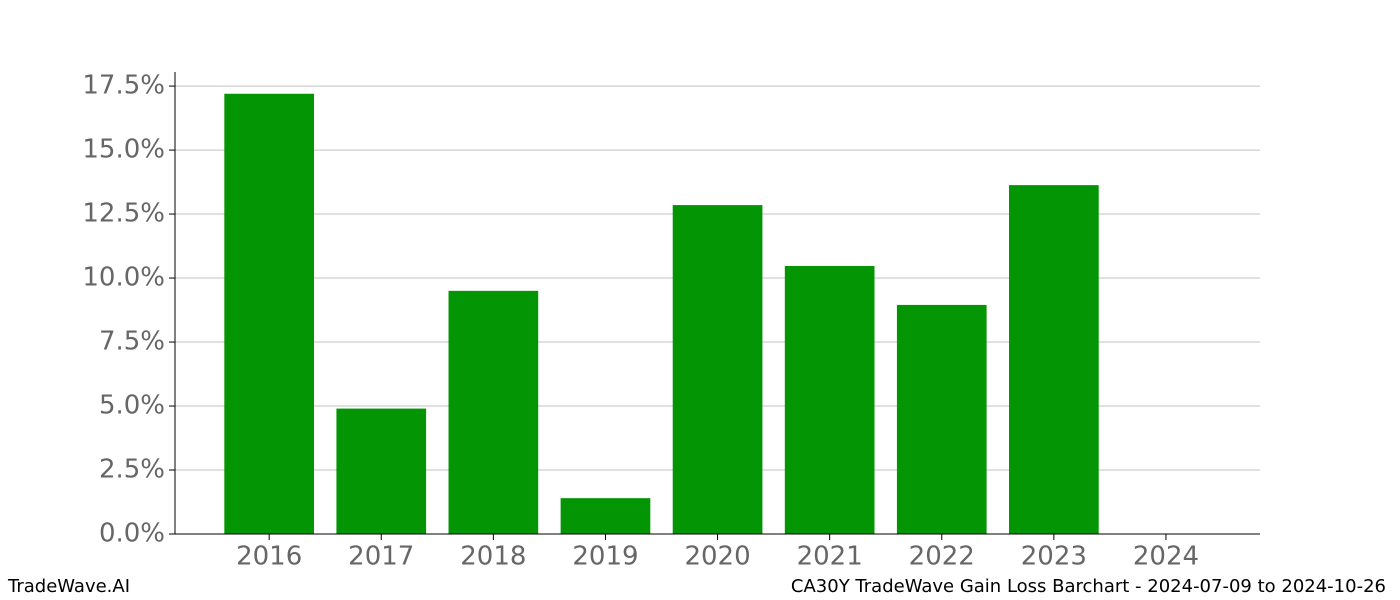 This screenshot has width=1400, height=600. What do you see at coordinates (132, 534) in the screenshot?
I see `y-tick-label: 0.0%` at bounding box center [132, 534].